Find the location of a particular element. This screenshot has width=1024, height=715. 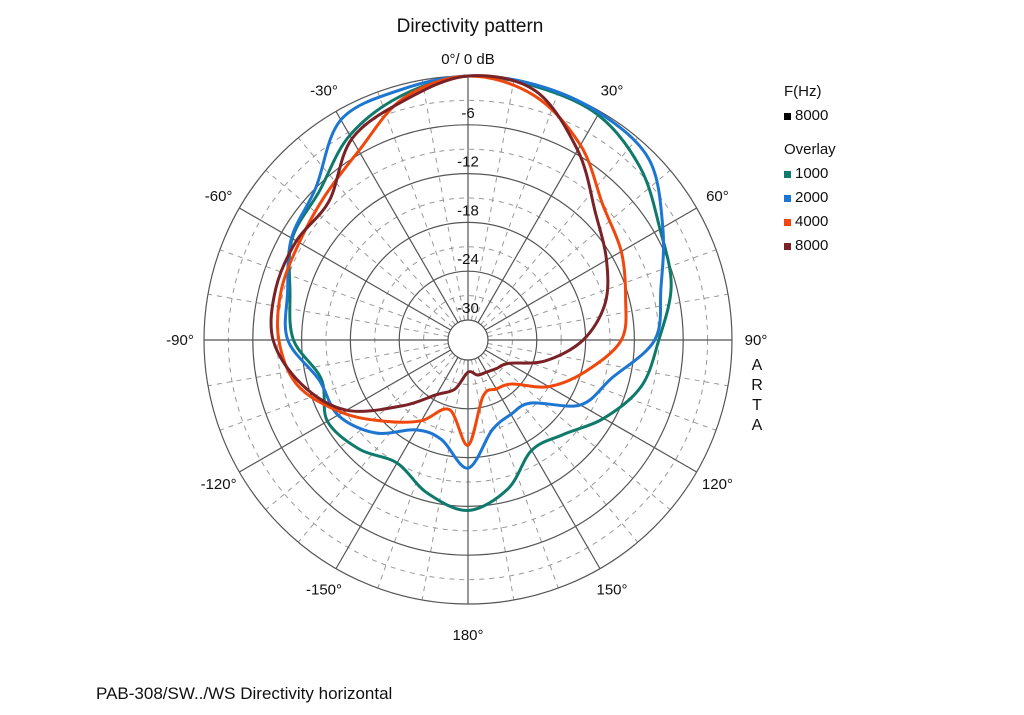

angle-tick-label: -150° is located at coordinates (324, 589).